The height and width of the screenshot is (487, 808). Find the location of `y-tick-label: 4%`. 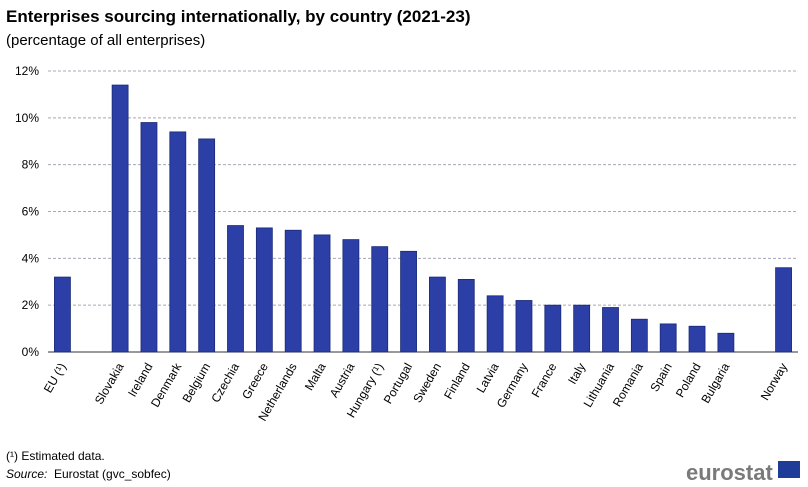

y-tick-label: 4% is located at coordinates (31, 258).